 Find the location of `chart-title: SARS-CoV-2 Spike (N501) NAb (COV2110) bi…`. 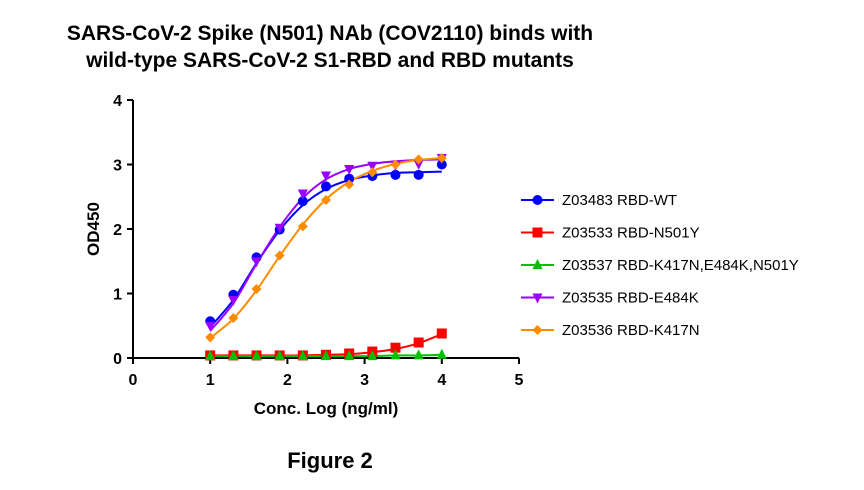

chart-title: SARS-CoV-2 Spike (N501) NAb (COV2110) bi… is located at coordinates (330, 47).